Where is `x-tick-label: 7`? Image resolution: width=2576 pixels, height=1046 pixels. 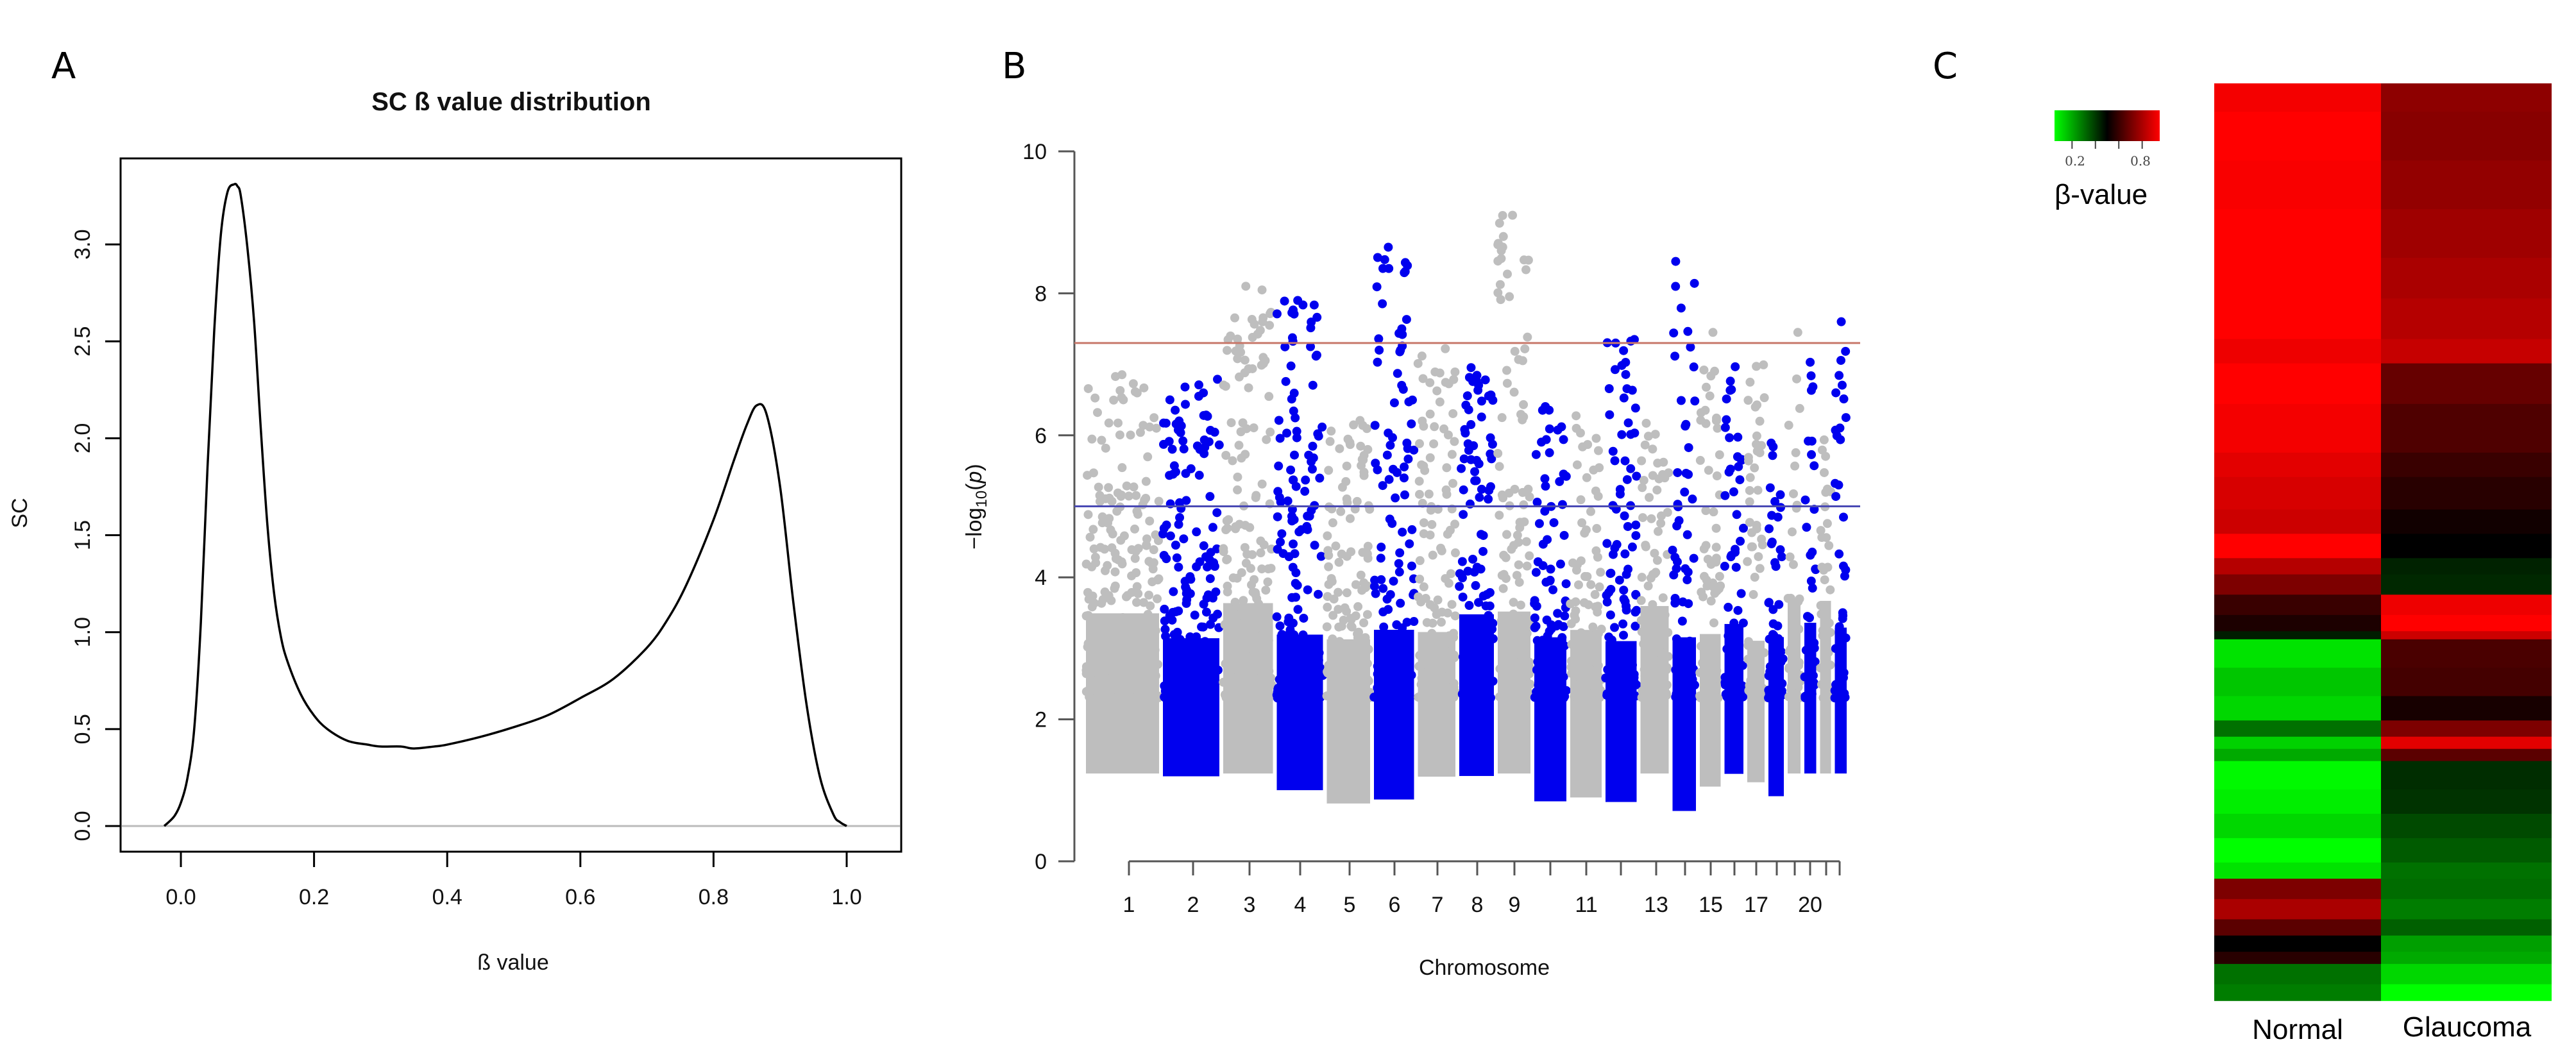
x-tick-label: 7 is located at coordinates (1438, 905).